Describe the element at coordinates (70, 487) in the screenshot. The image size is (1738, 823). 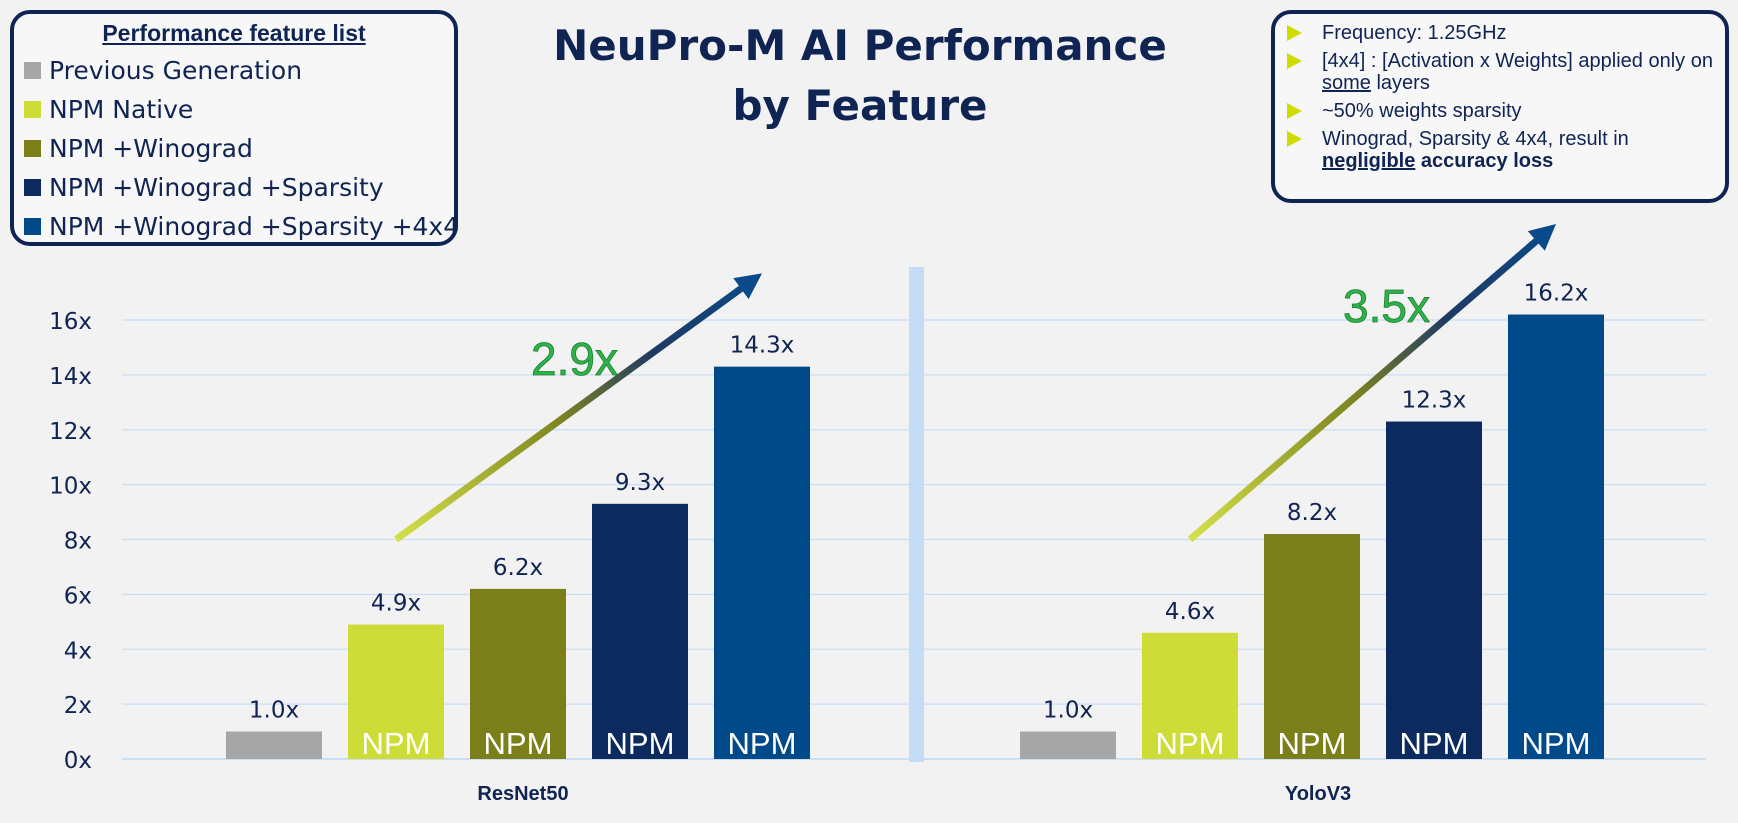
I see `y-tick-label: 10x` at that location.